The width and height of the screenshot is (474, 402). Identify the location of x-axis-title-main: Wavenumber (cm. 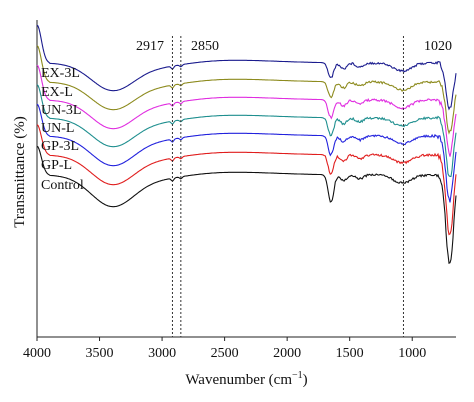
(238, 380).